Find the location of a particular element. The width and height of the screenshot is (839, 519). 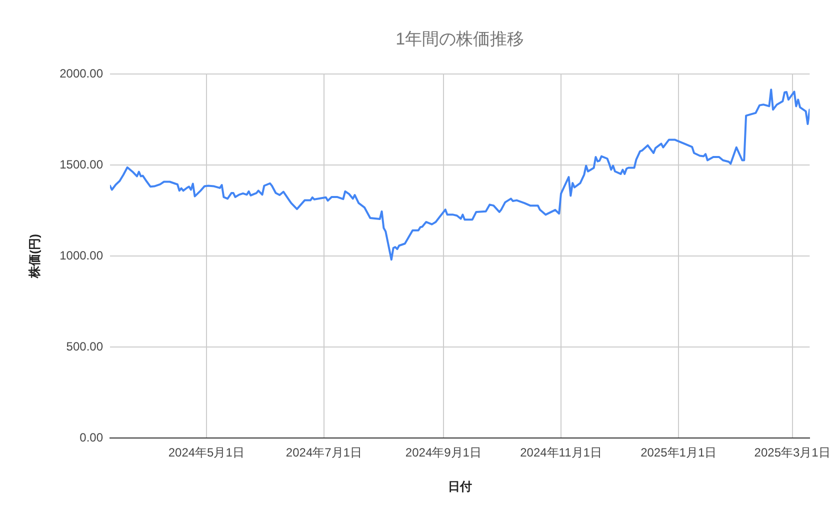

x-axis-title: 日付 is located at coordinates (460, 486).